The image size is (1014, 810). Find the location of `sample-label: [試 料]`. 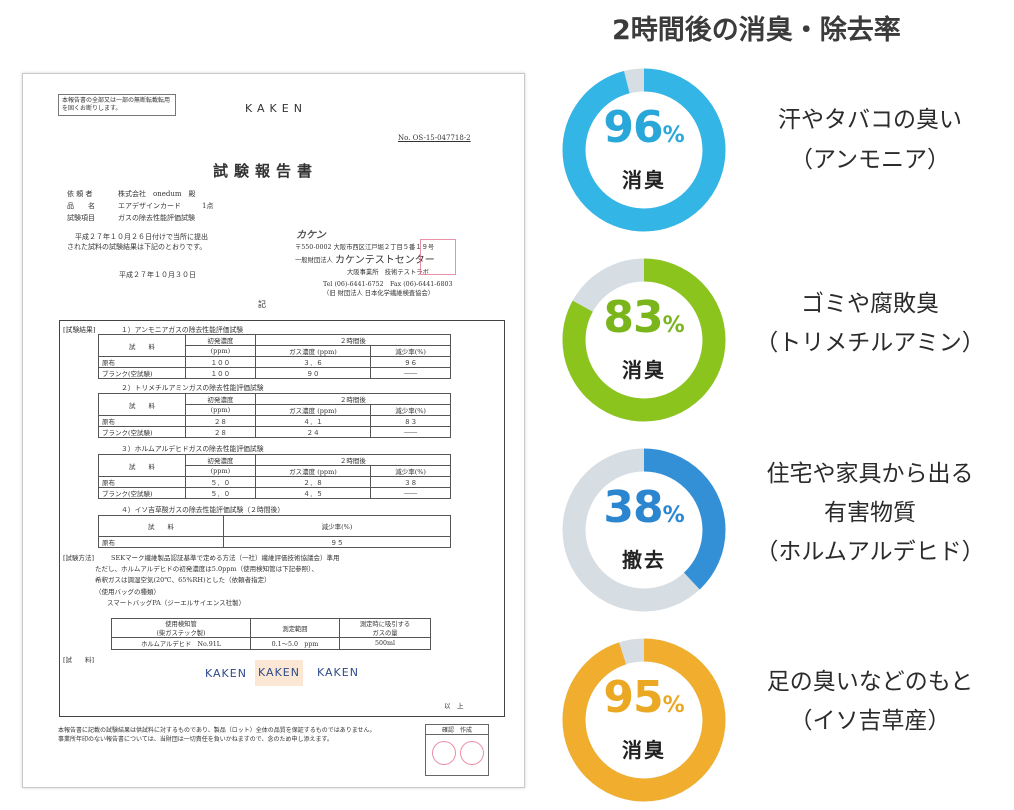

sample-label: [試 料] is located at coordinates (79, 660).